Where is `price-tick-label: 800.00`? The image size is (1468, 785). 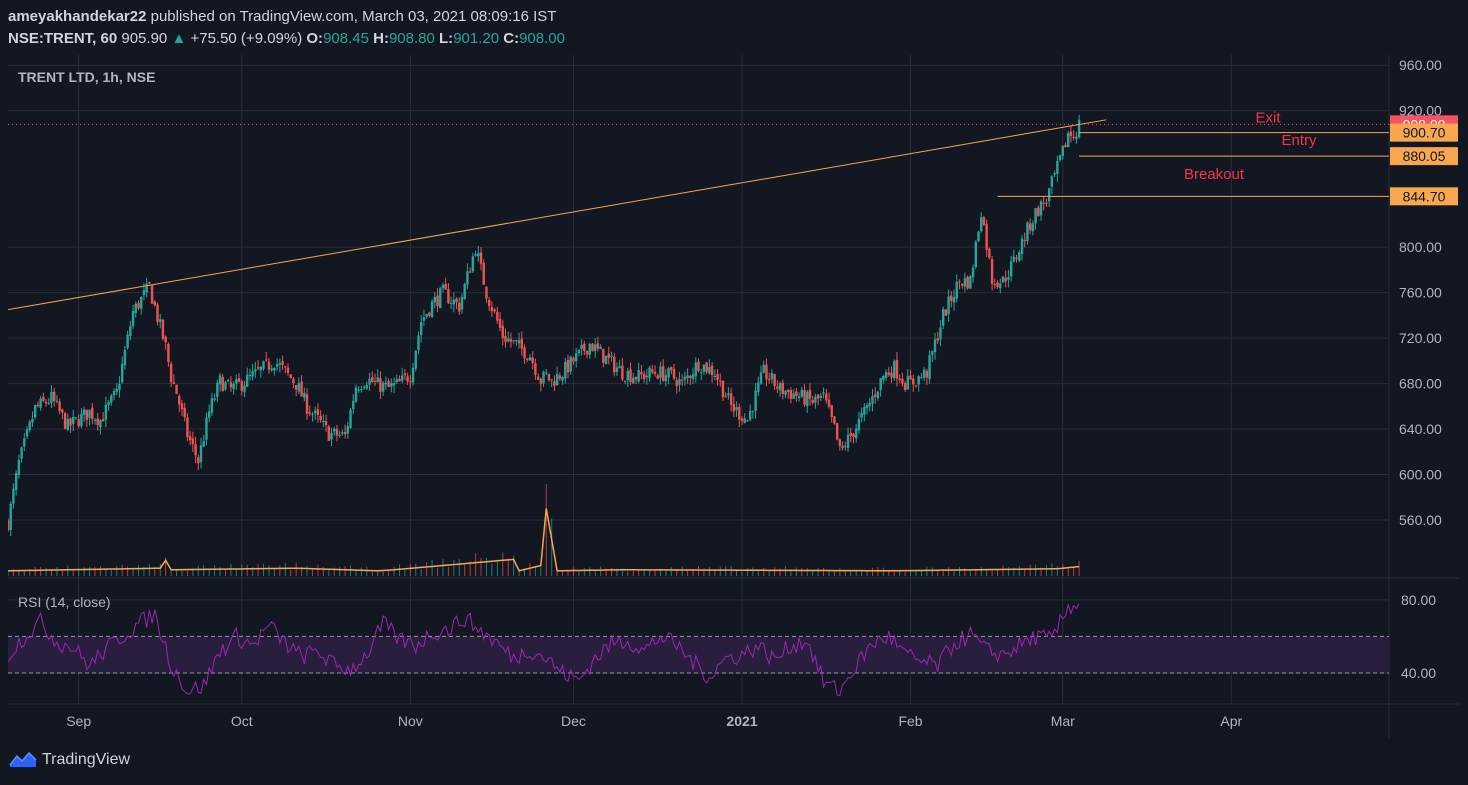
price-tick-label: 800.00 is located at coordinates (1420, 247).